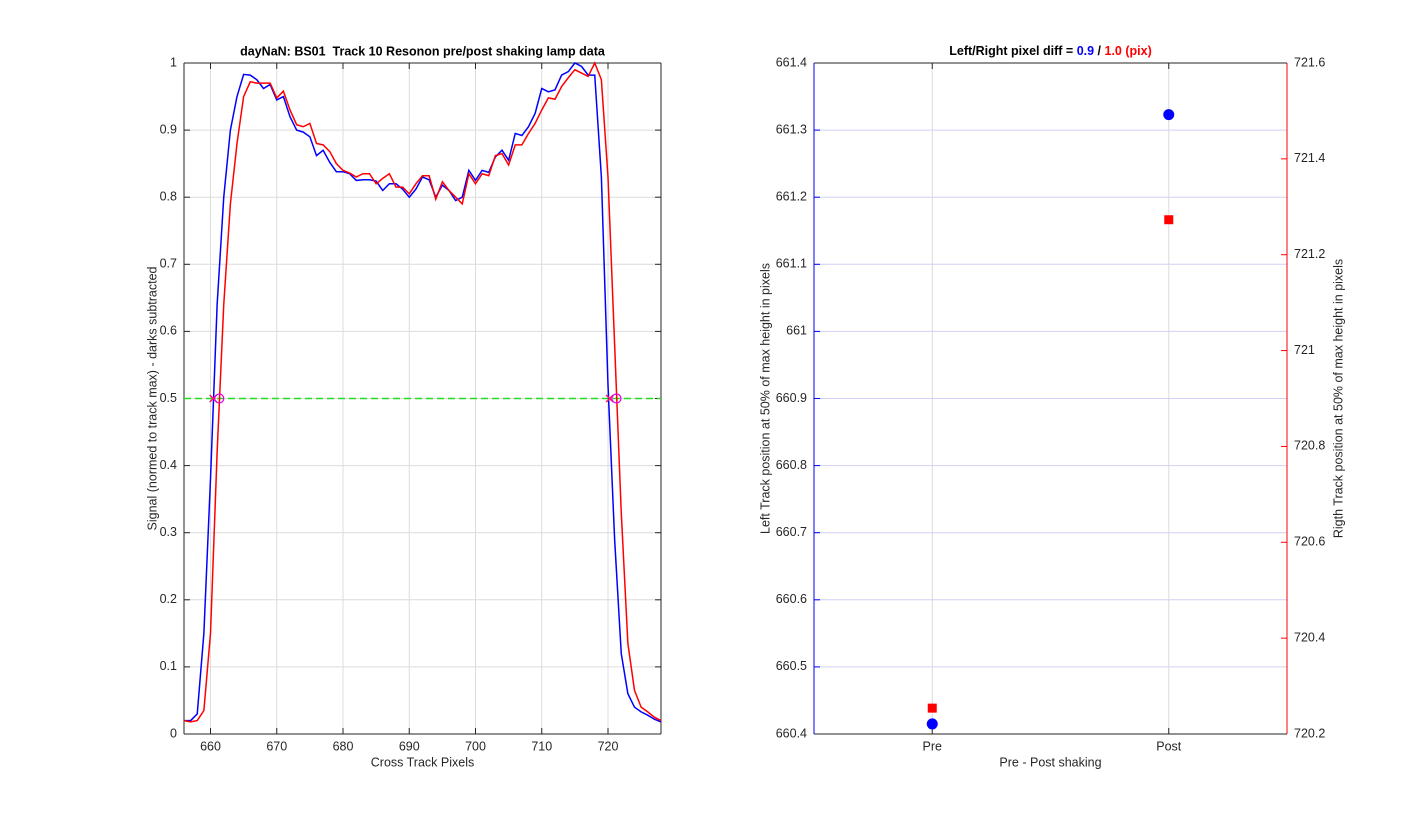  What do you see at coordinates (168, 666) in the screenshot?
I see `y-tick-label: 0.1` at bounding box center [168, 666].